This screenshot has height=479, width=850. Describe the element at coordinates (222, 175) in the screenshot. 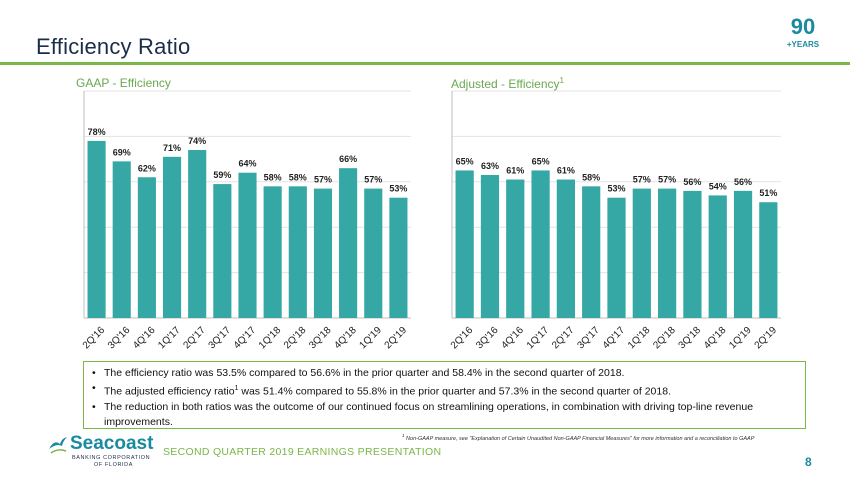

I see `gaap-data-label: 59%` at that location.